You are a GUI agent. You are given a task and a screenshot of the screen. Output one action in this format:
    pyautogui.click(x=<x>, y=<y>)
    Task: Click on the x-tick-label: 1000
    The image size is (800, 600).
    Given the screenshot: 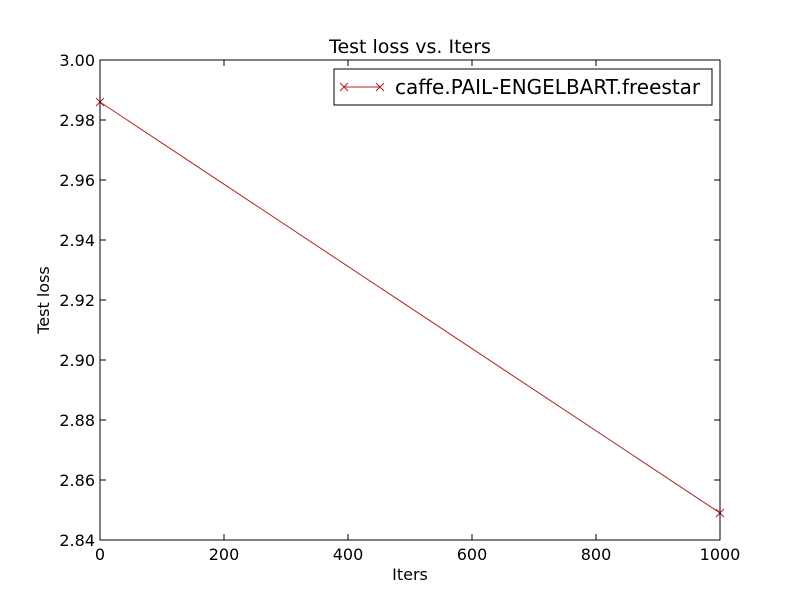 What is the action you would take?
    pyautogui.click(x=720, y=554)
    